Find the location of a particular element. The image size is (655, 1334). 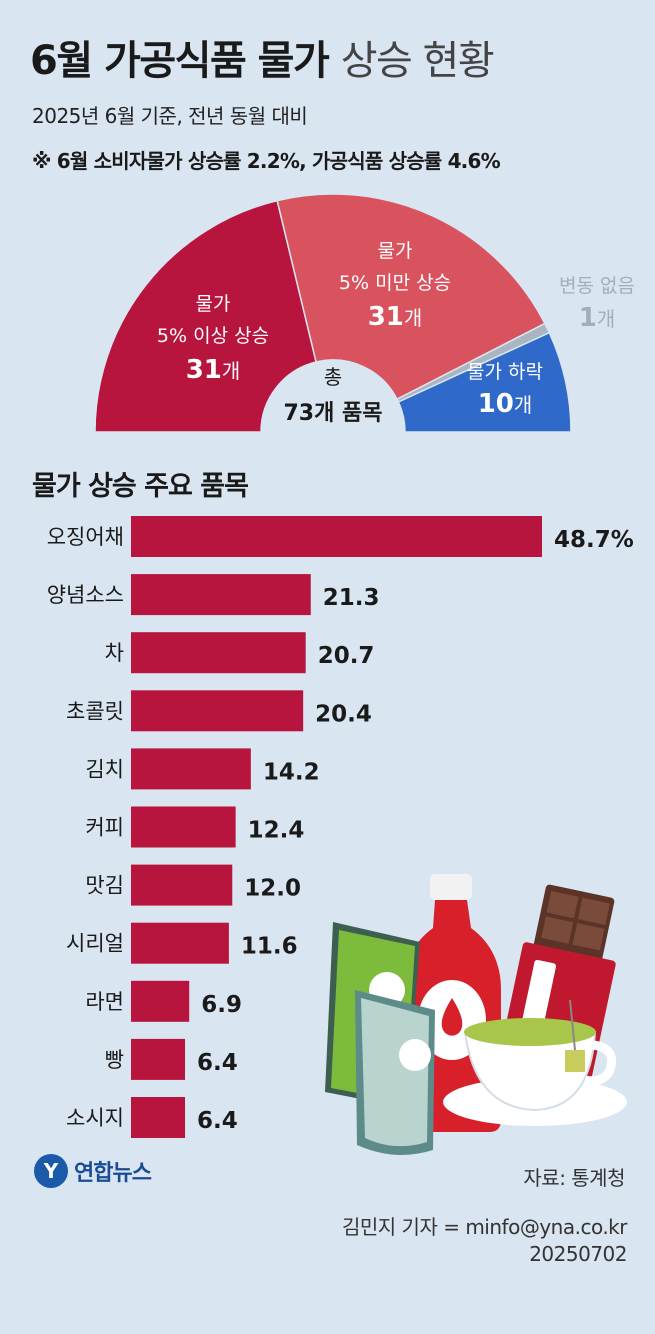

byline-reporter: 김민지 기자 = minfo@yna.co.kr is located at coordinates (485, 1227).